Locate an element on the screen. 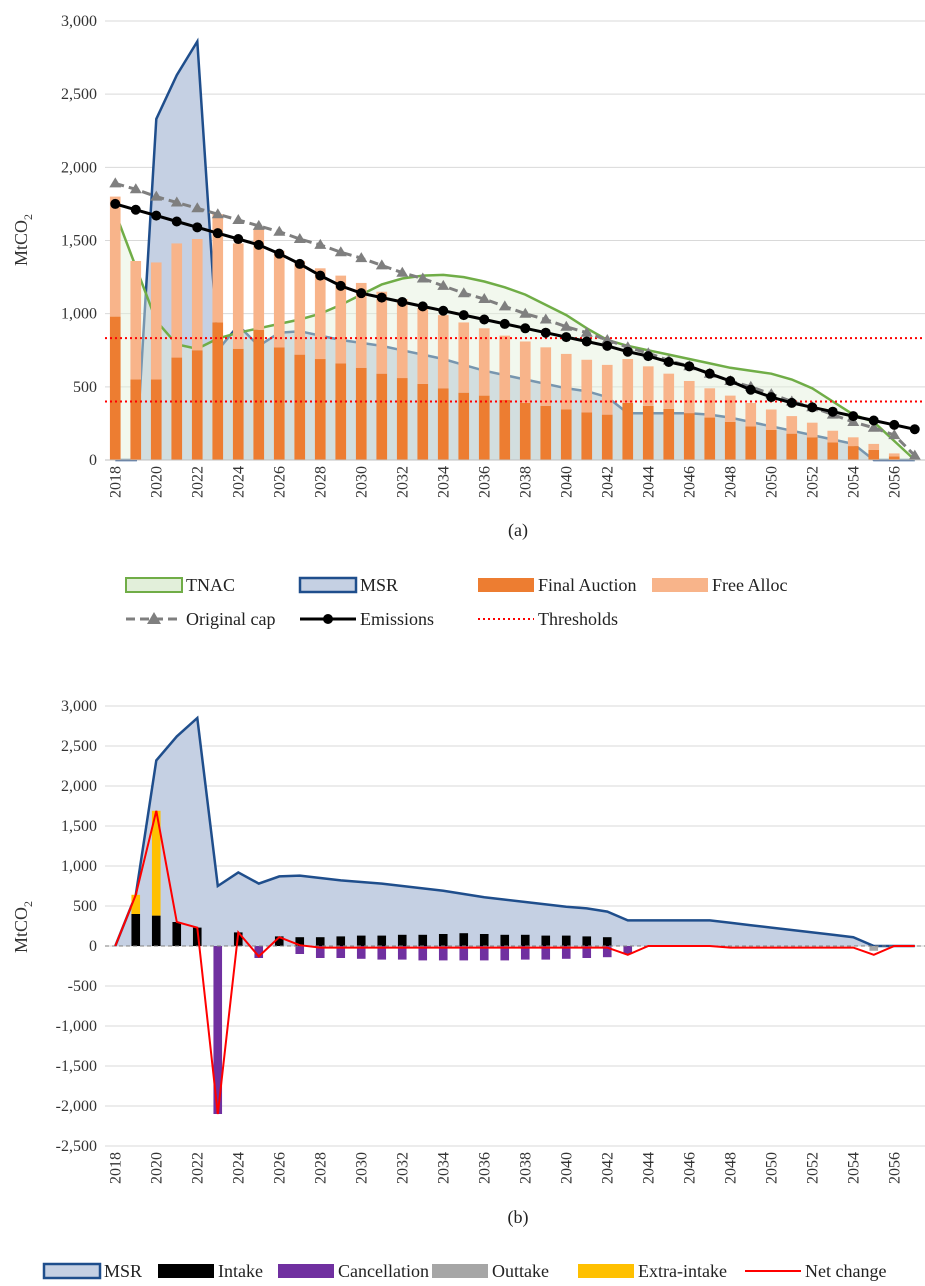  b-x-tick-label: 2030 is located at coordinates (361, 1168).